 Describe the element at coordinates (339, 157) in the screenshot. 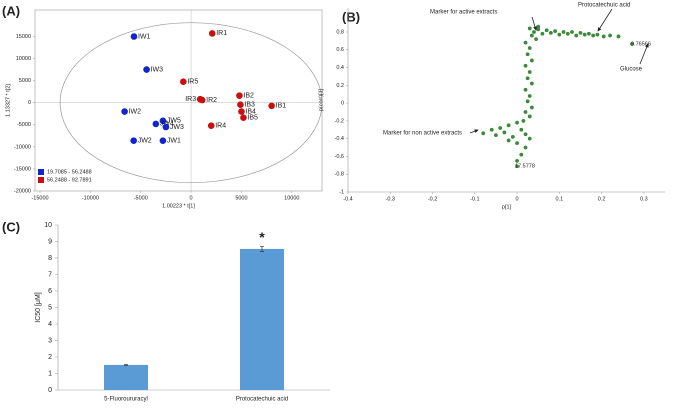

I see `y-tick-label: -0.6` at that location.